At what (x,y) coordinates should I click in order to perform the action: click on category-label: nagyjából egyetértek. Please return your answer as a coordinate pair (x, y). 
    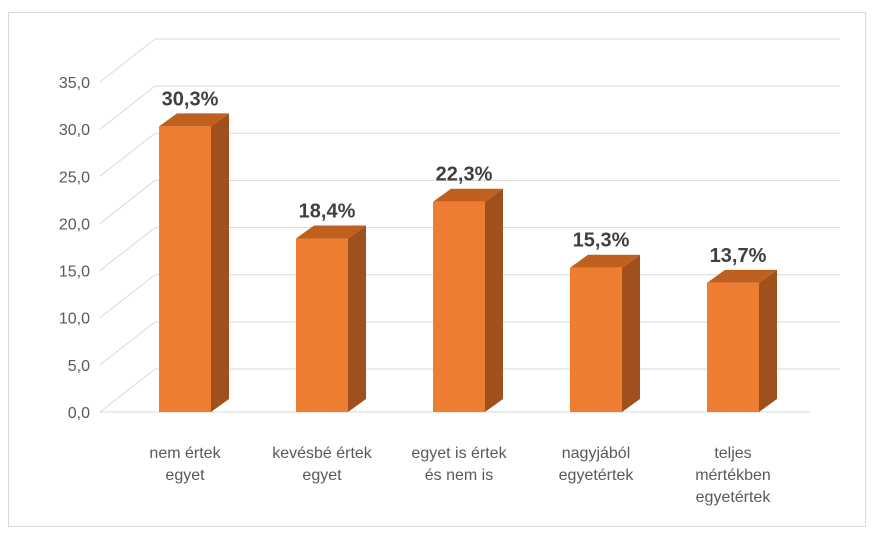
    Looking at the image, I should click on (597, 464).